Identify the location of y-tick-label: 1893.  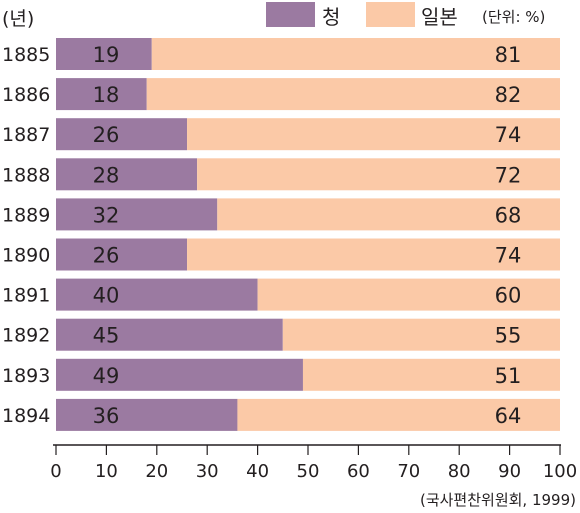
(26, 376).